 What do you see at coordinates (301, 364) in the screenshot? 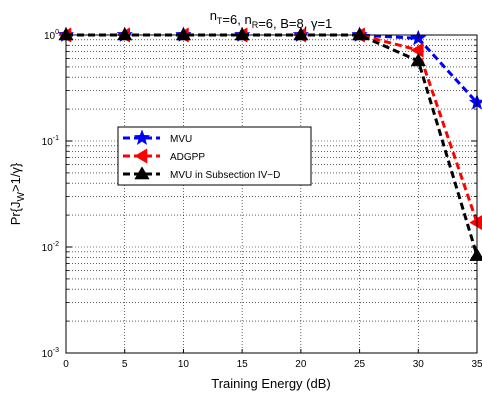
I see `x-tick-label: 20` at bounding box center [301, 364].